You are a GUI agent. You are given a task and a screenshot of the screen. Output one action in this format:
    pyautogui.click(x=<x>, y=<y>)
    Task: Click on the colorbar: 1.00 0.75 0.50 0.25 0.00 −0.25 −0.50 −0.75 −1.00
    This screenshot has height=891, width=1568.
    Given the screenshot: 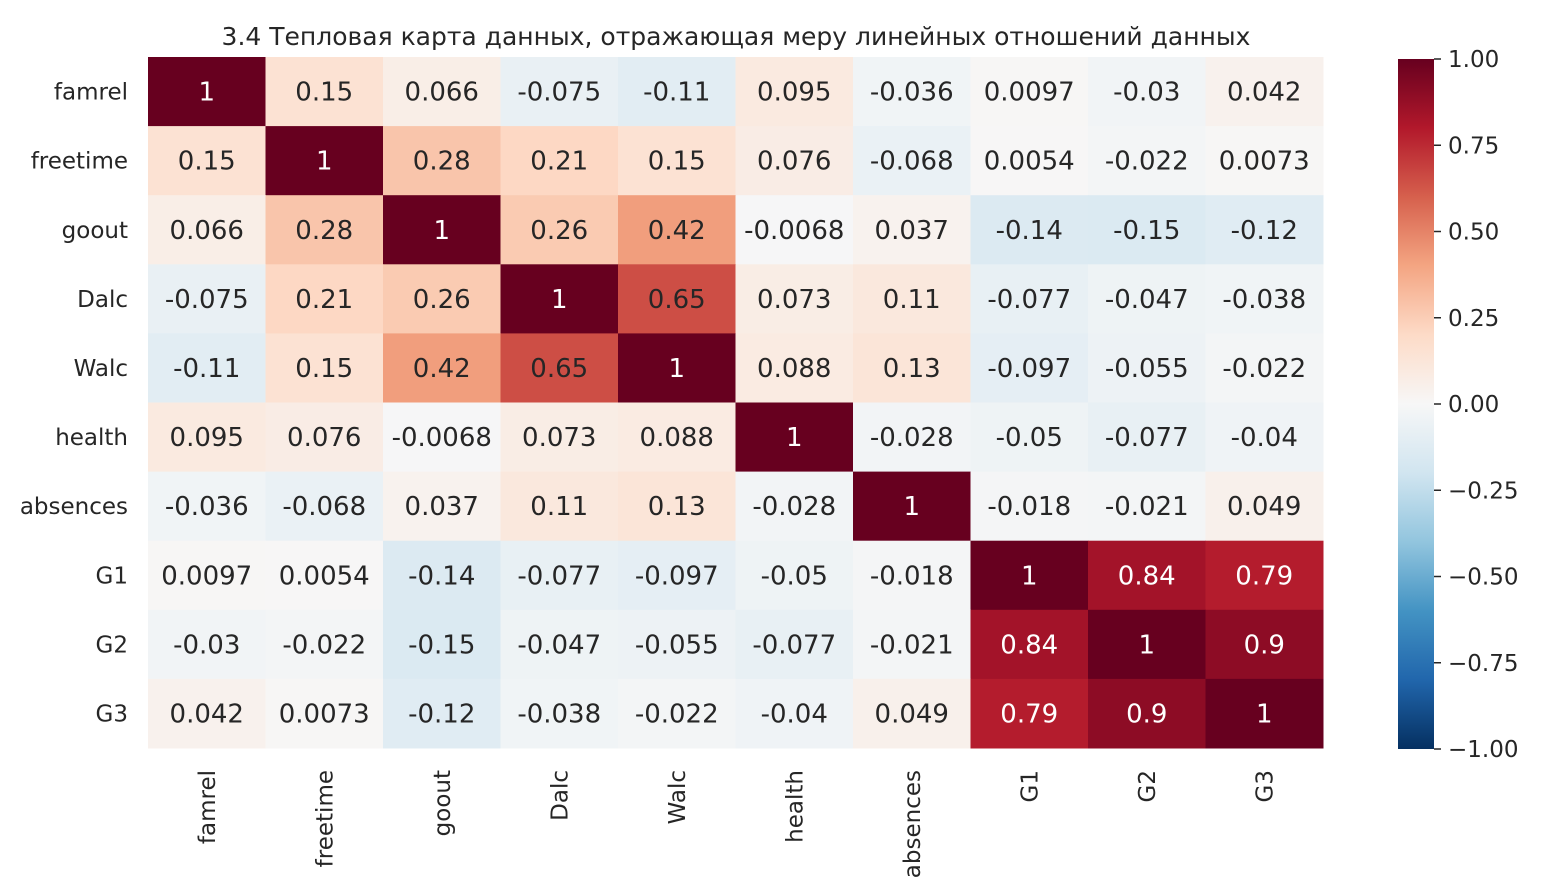 What is the action you would take?
    pyautogui.click(x=1458, y=405)
    